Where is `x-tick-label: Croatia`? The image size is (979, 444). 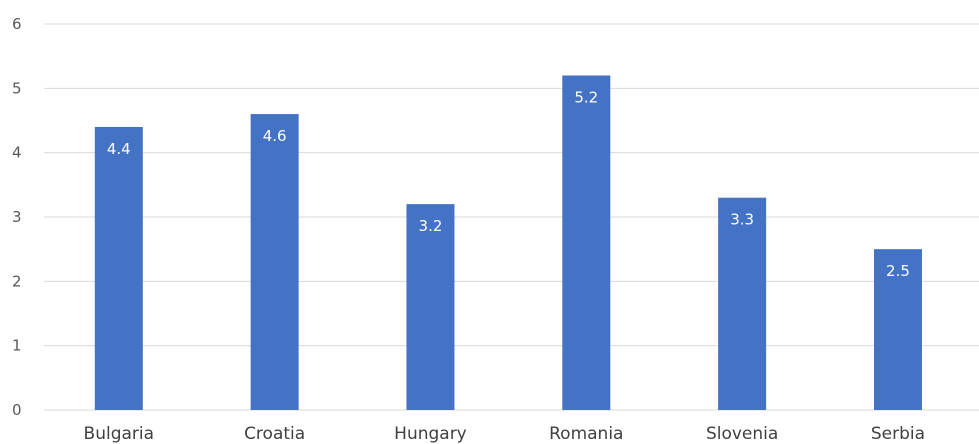 x-tick-label: Croatia is located at coordinates (274, 434).